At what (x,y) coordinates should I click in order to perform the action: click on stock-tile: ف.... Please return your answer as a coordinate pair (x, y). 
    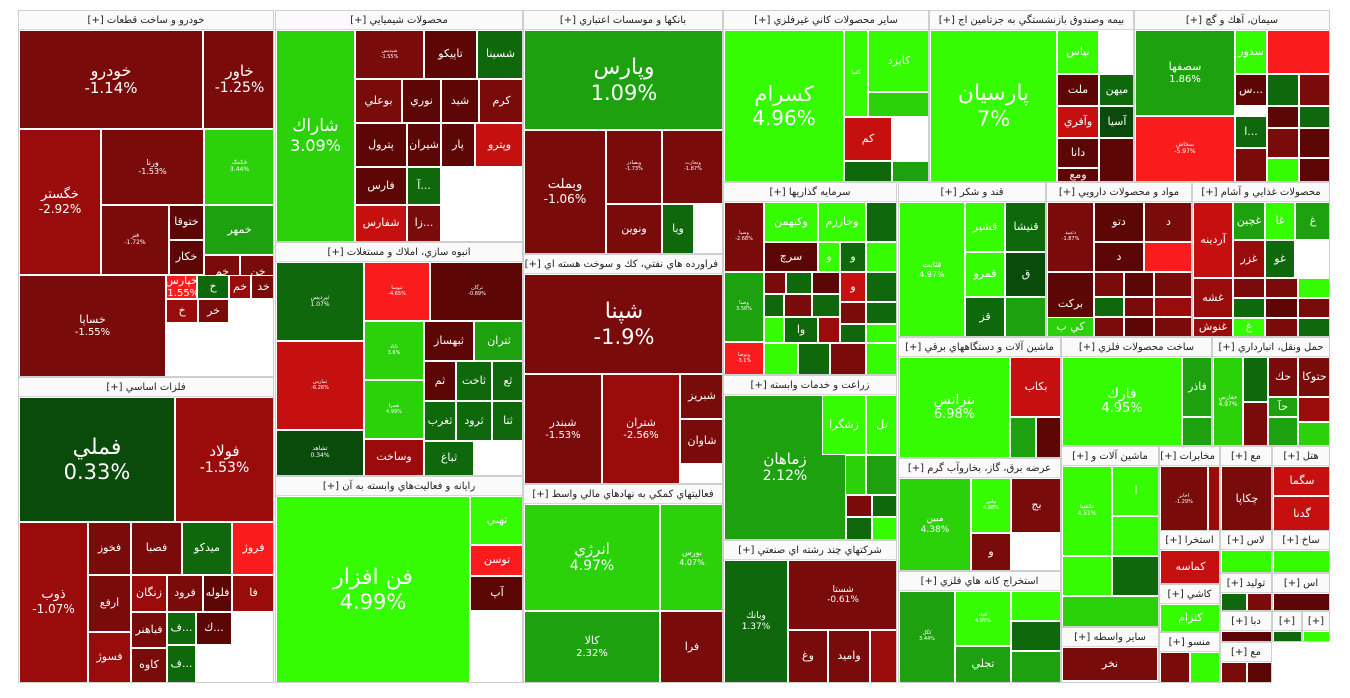
    Looking at the image, I should click on (181, 663).